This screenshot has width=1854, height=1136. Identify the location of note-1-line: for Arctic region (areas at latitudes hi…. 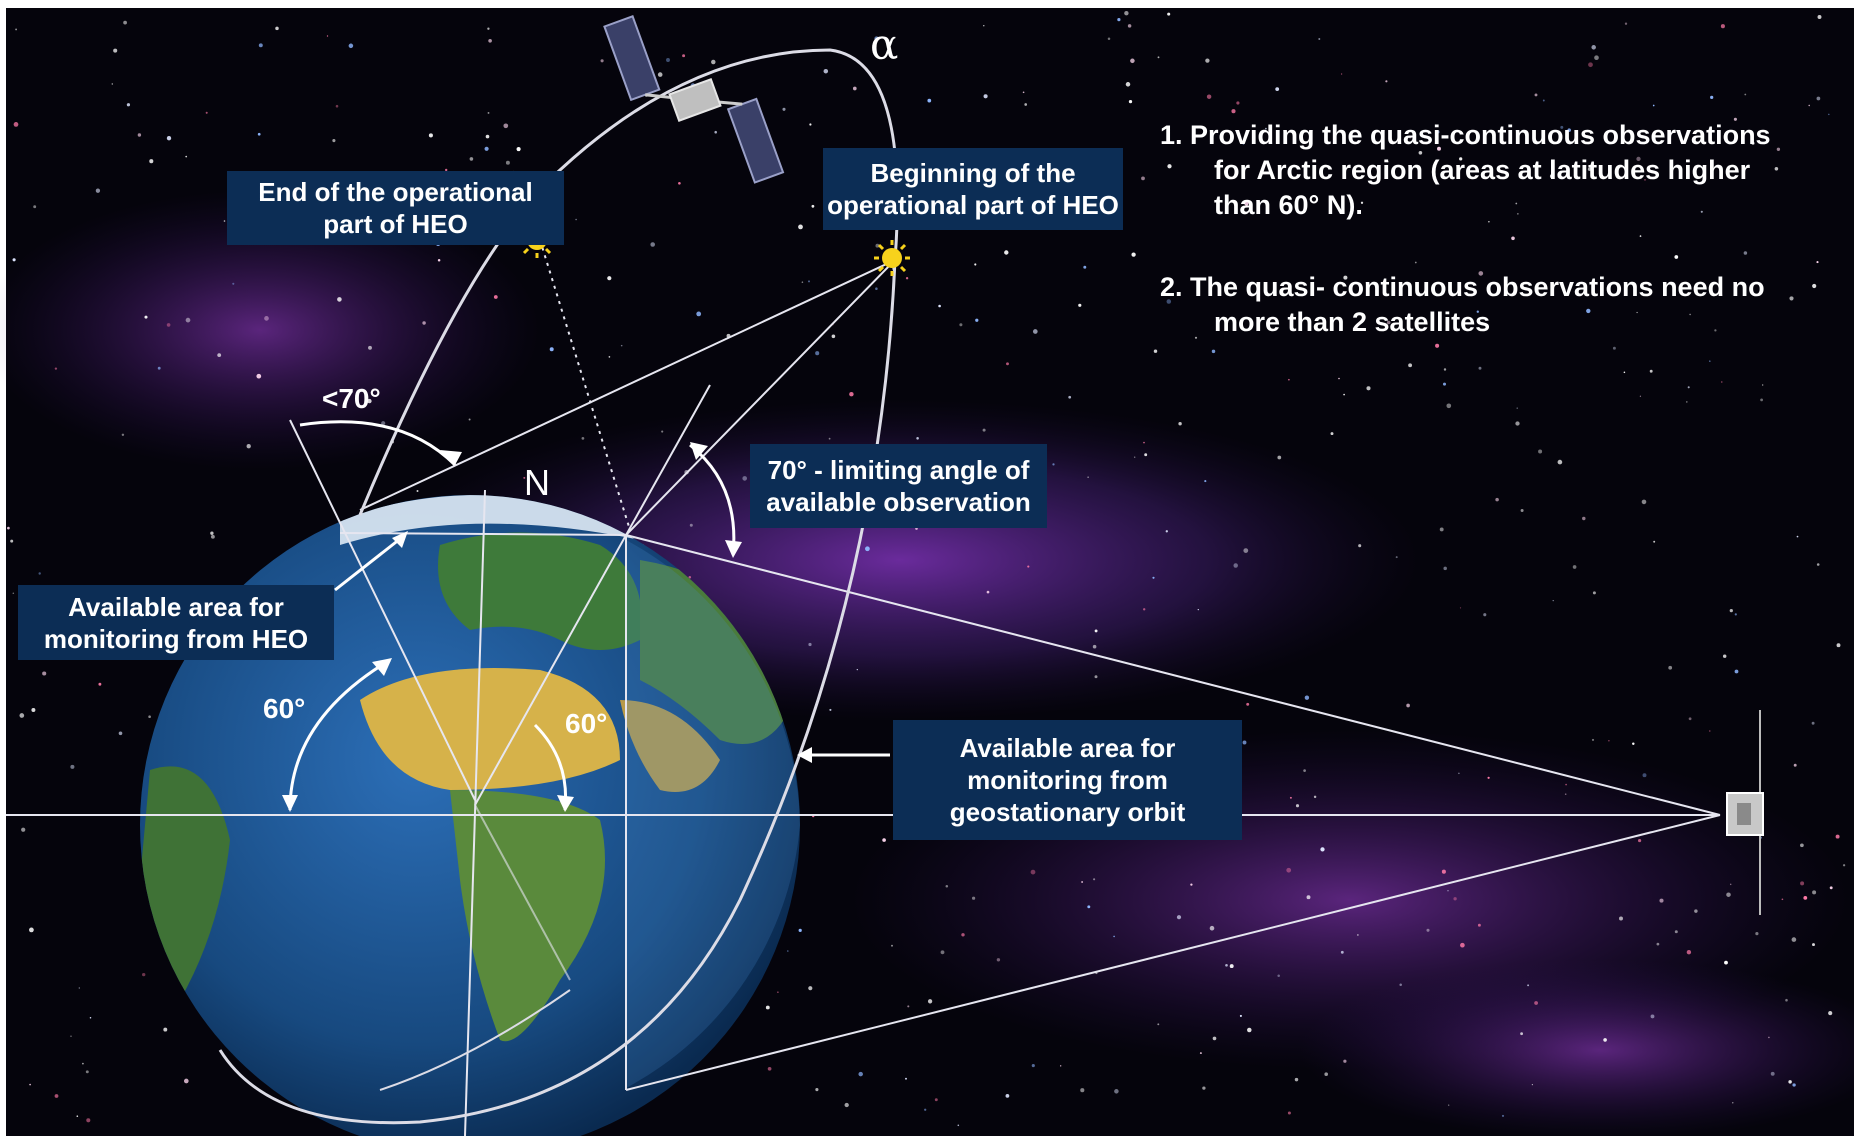
(1482, 170).